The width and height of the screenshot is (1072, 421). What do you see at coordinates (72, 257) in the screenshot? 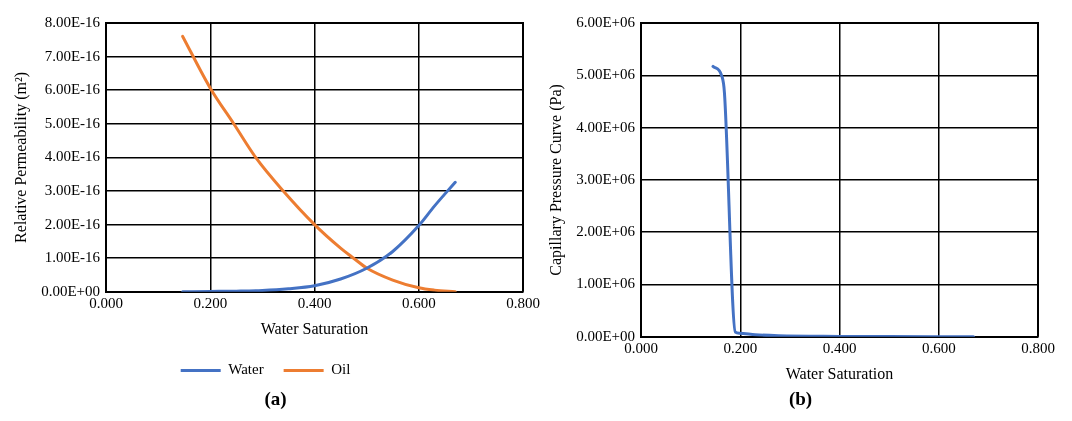
I see `y-tick-label: 1.00E-16` at bounding box center [72, 257].